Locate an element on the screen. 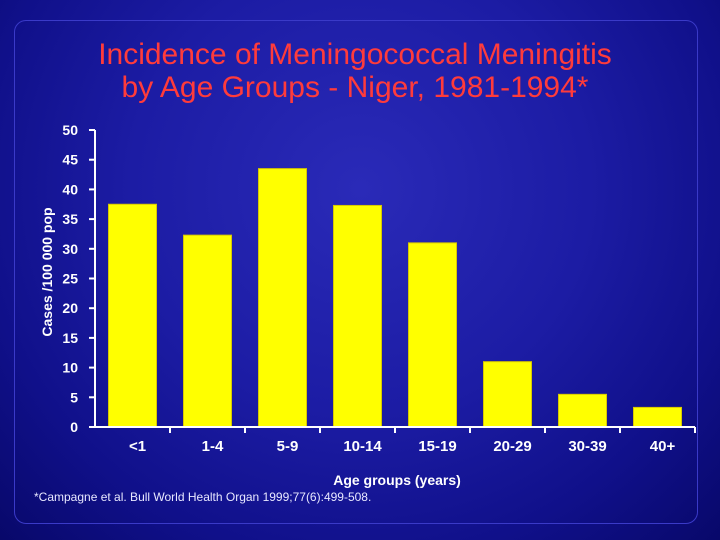 This screenshot has height=540, width=720. y-tick-label: 5 is located at coordinates (74, 397).